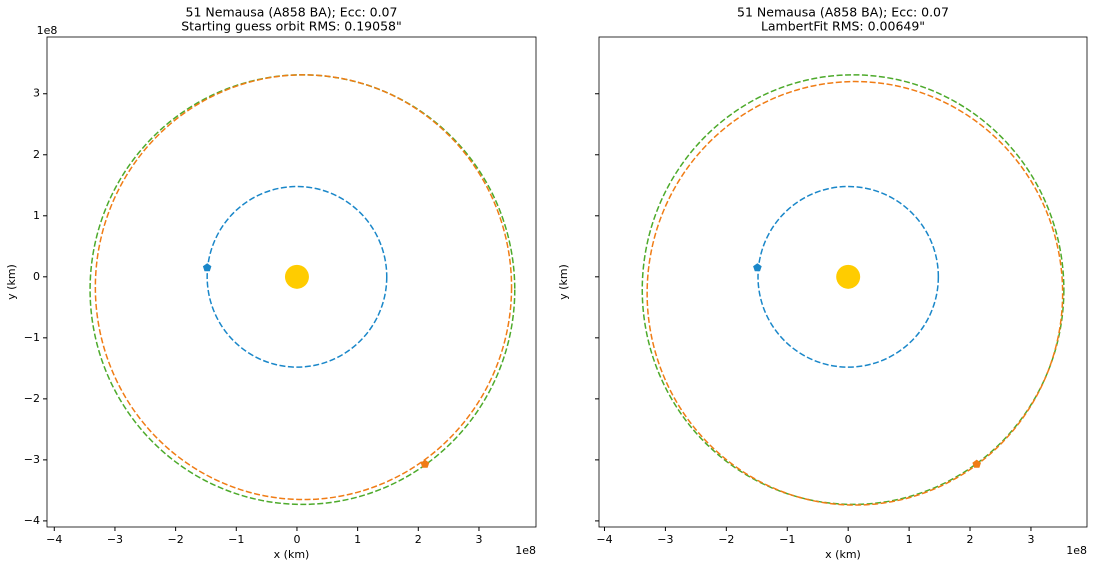 This screenshot has height=568, width=1095. Describe the element at coordinates (36, 215) in the screenshot. I see `y-tick-label: 1` at that location.